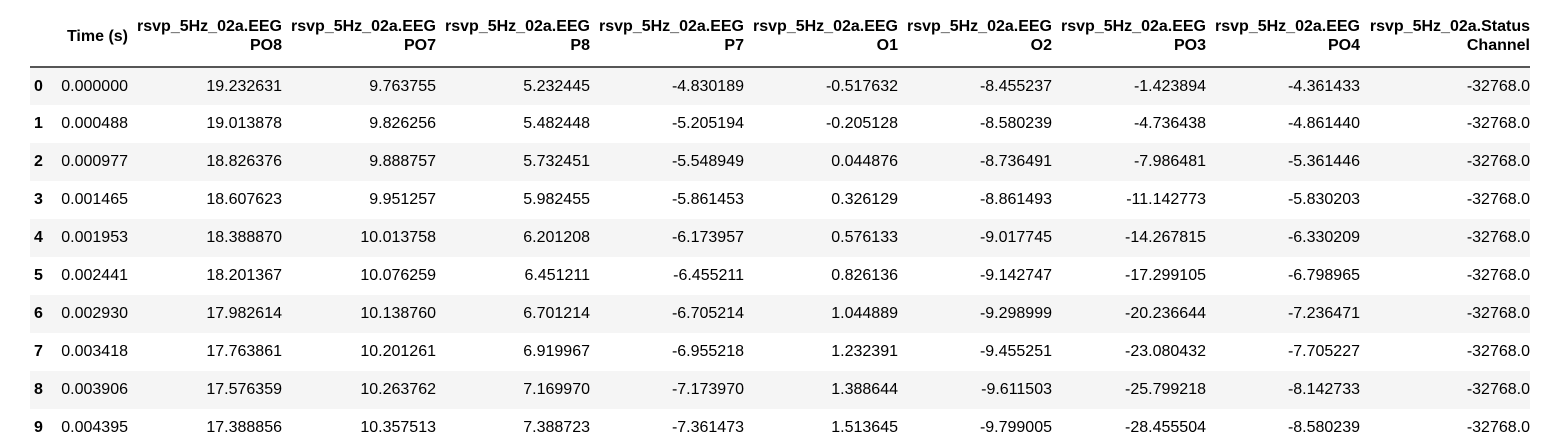  Describe the element at coordinates (398, 237) in the screenshot. I see `table-cell: 10.013758` at that location.